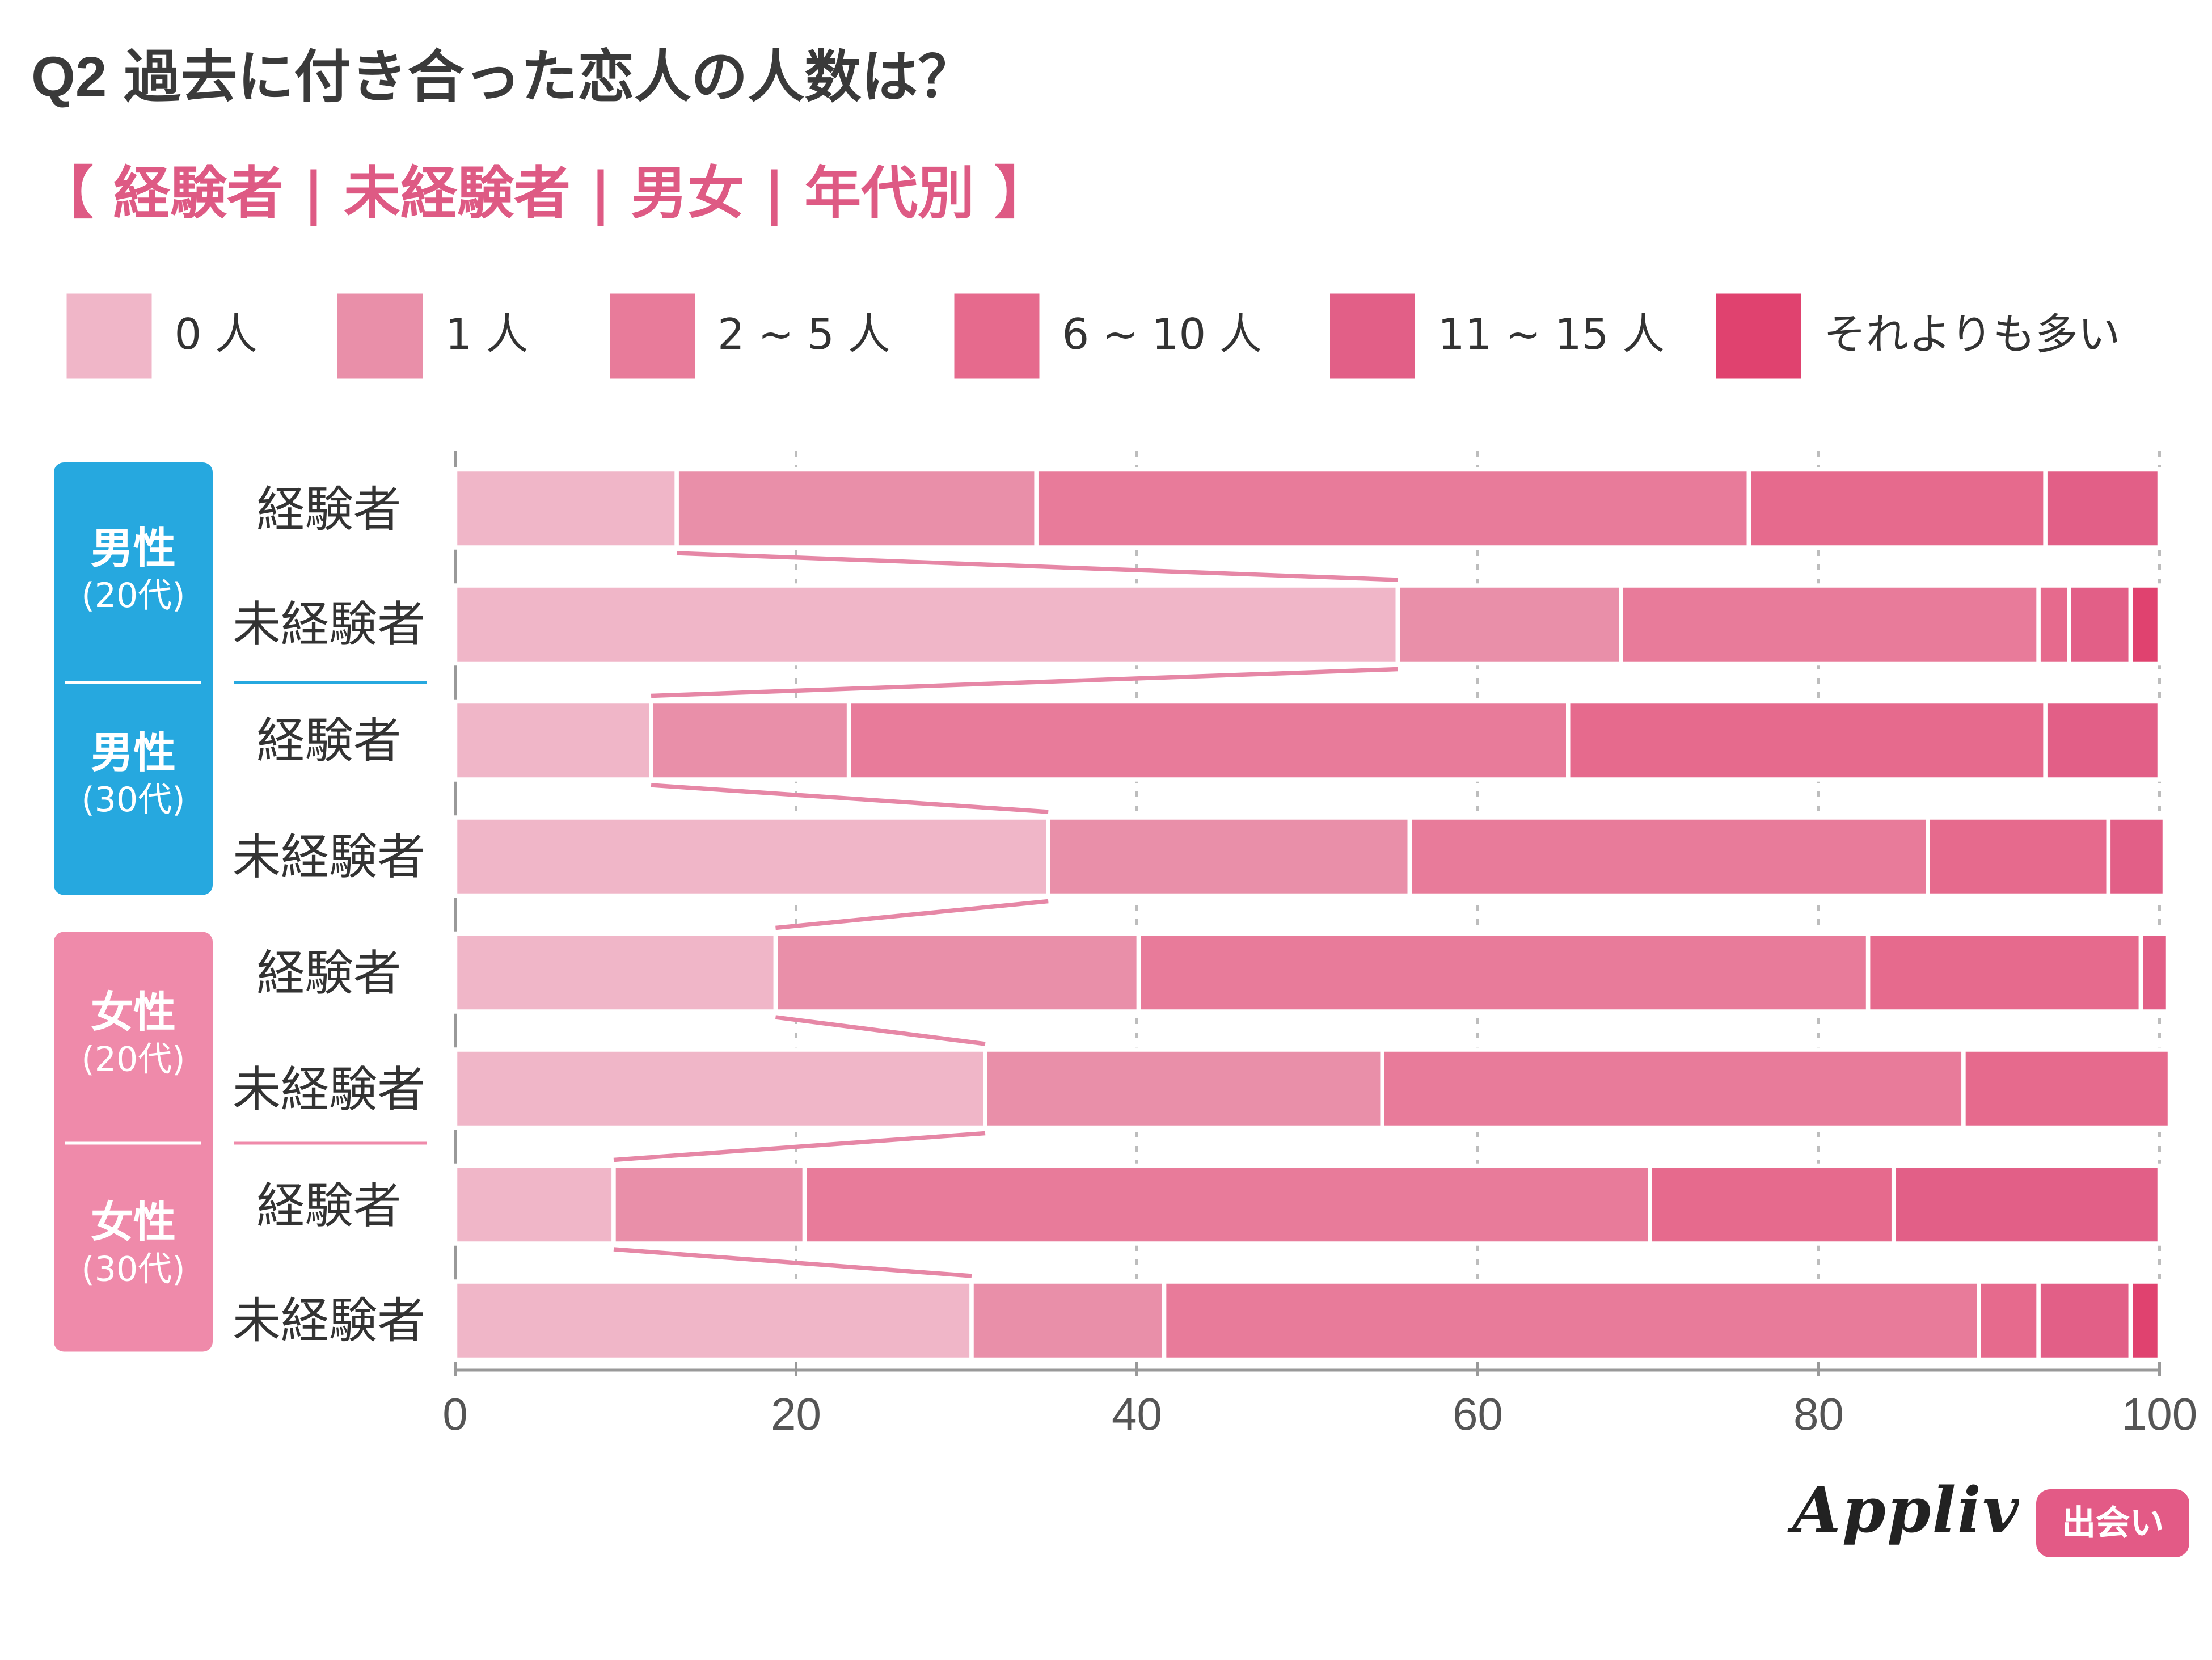 This screenshot has height=1660, width=2212. I want to click on group-label: 女性 (20代), so click(133, 1034).